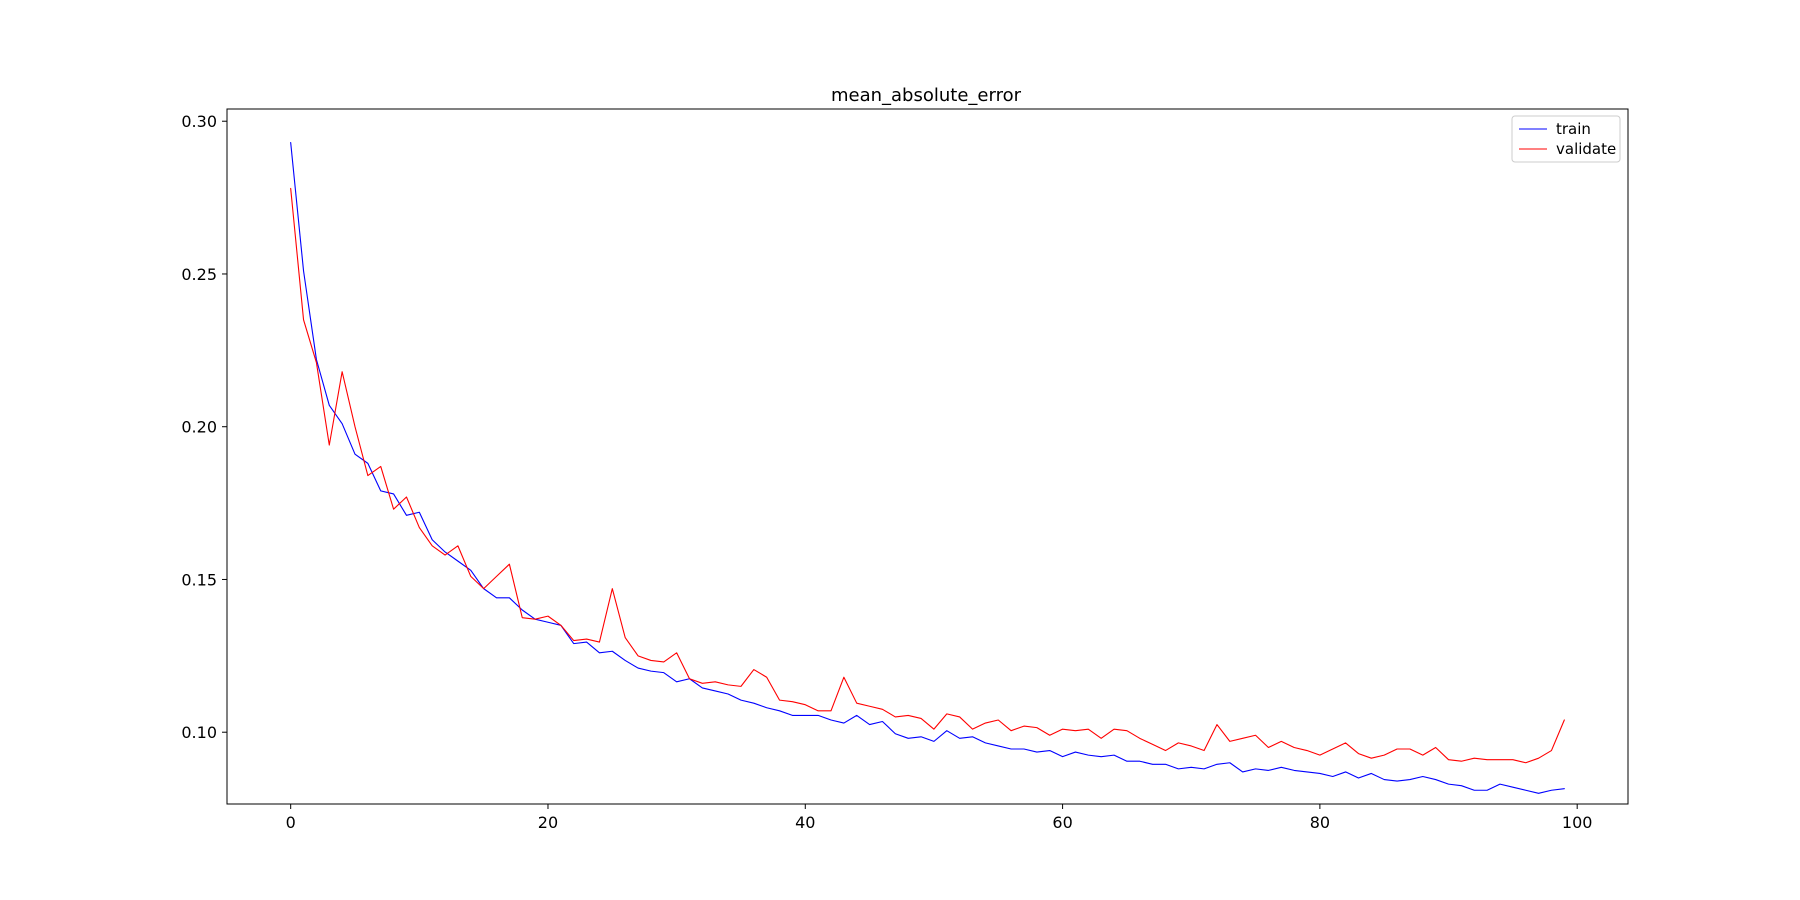 This screenshot has height=900, width=1800. I want to click on legend: train validate, so click(1566, 139).